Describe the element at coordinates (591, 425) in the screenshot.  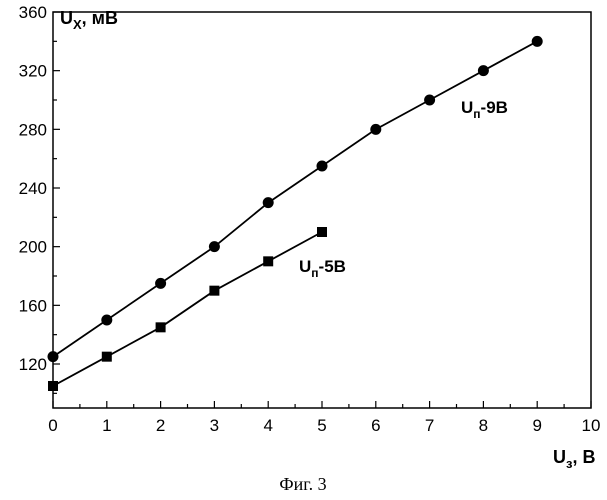
I see `x-tick-label: 10` at that location.